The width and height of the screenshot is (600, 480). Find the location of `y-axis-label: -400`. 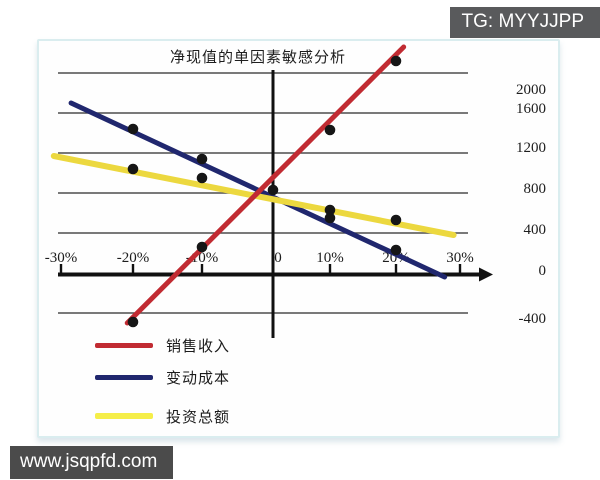

y-axis-label: -400 is located at coordinates (533, 319).